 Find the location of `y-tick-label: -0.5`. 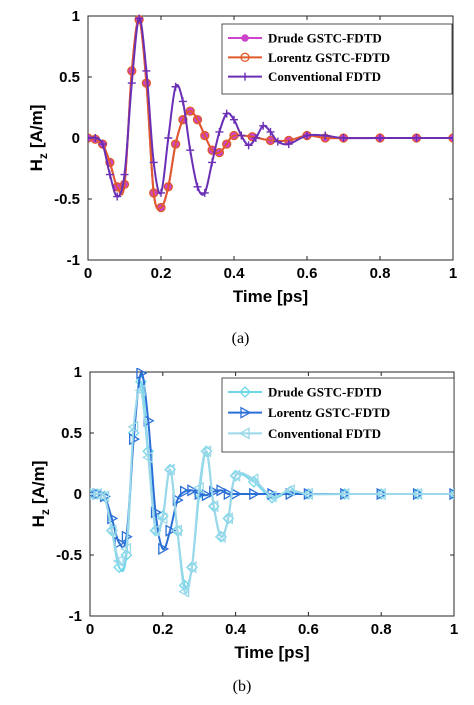

y-tick-label: -0.5 is located at coordinates (67, 199).